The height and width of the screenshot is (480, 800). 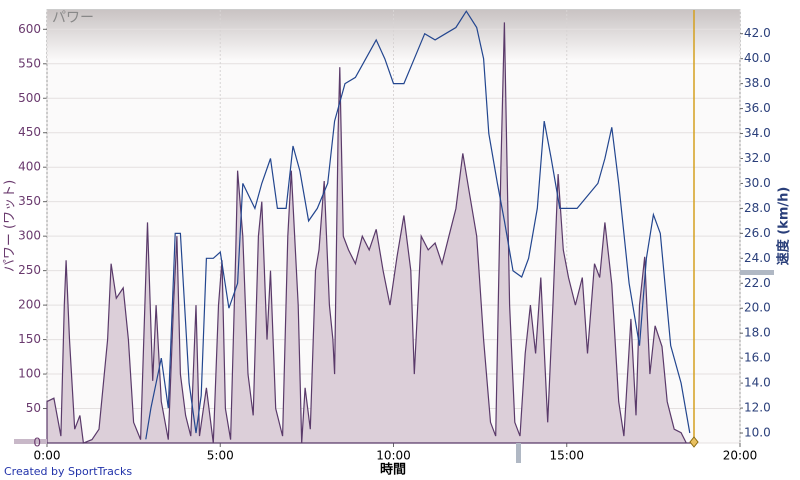 I want to click on y2-tick-label: 28.0, so click(x=757, y=208).